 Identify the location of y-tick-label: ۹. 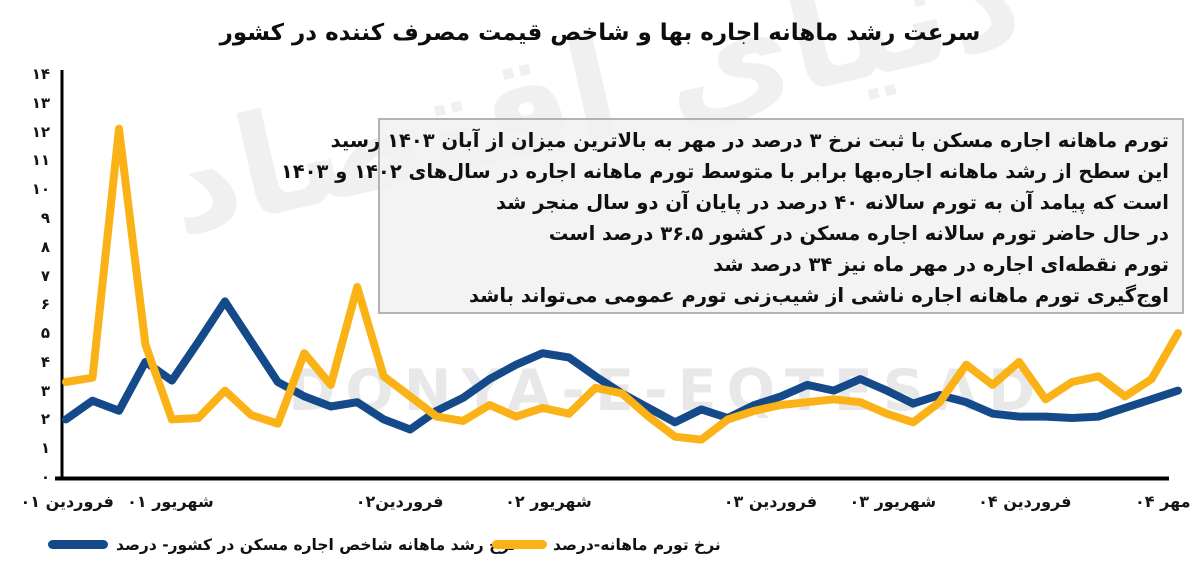
(45, 217).